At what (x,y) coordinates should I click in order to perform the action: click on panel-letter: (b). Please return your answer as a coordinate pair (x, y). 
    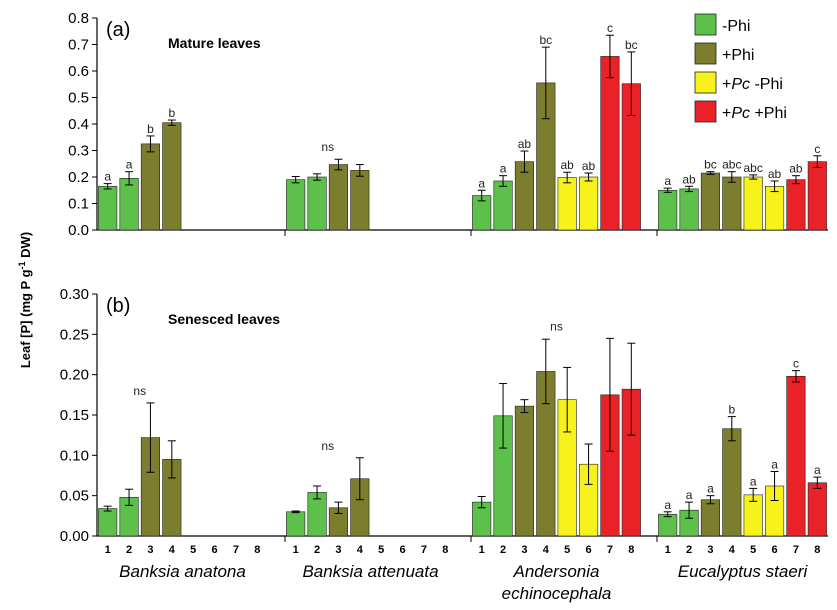
    Looking at the image, I should click on (118, 306).